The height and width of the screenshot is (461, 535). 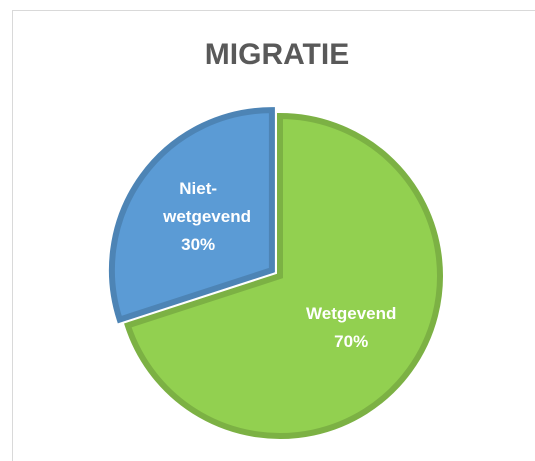 What do you see at coordinates (207, 202) in the screenshot?
I see `category-label: Niet-wetgevend` at bounding box center [207, 202].